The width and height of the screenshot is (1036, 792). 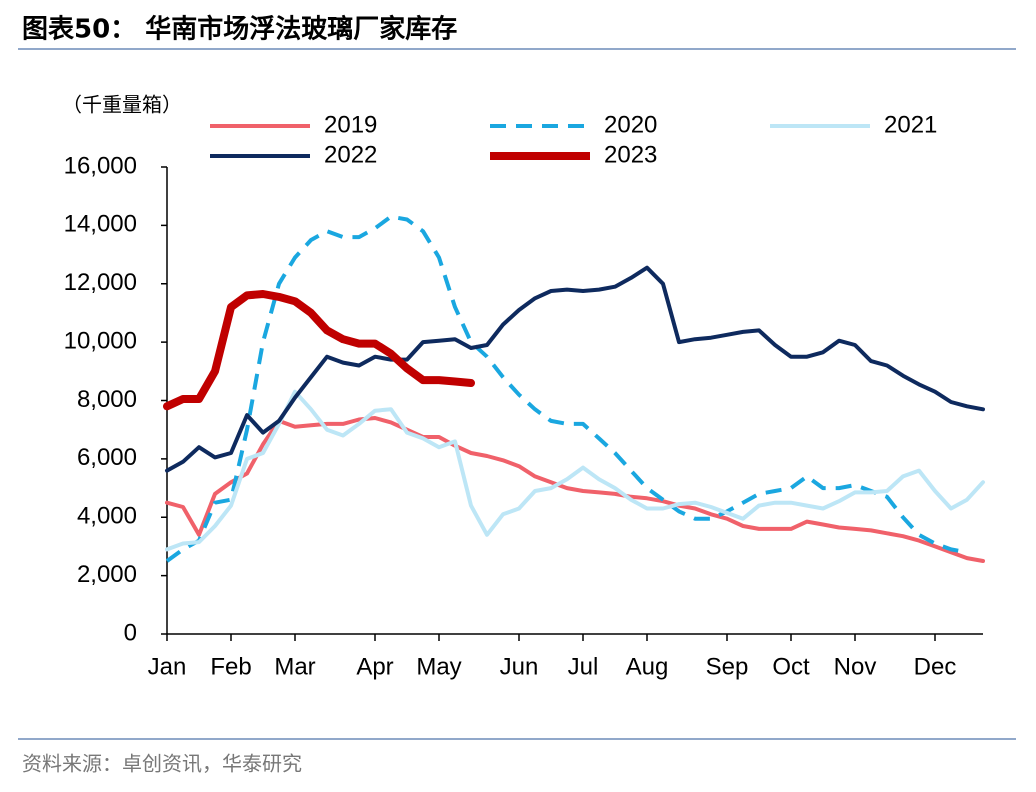 I want to click on x-tick-label: Oct, so click(x=791, y=666).